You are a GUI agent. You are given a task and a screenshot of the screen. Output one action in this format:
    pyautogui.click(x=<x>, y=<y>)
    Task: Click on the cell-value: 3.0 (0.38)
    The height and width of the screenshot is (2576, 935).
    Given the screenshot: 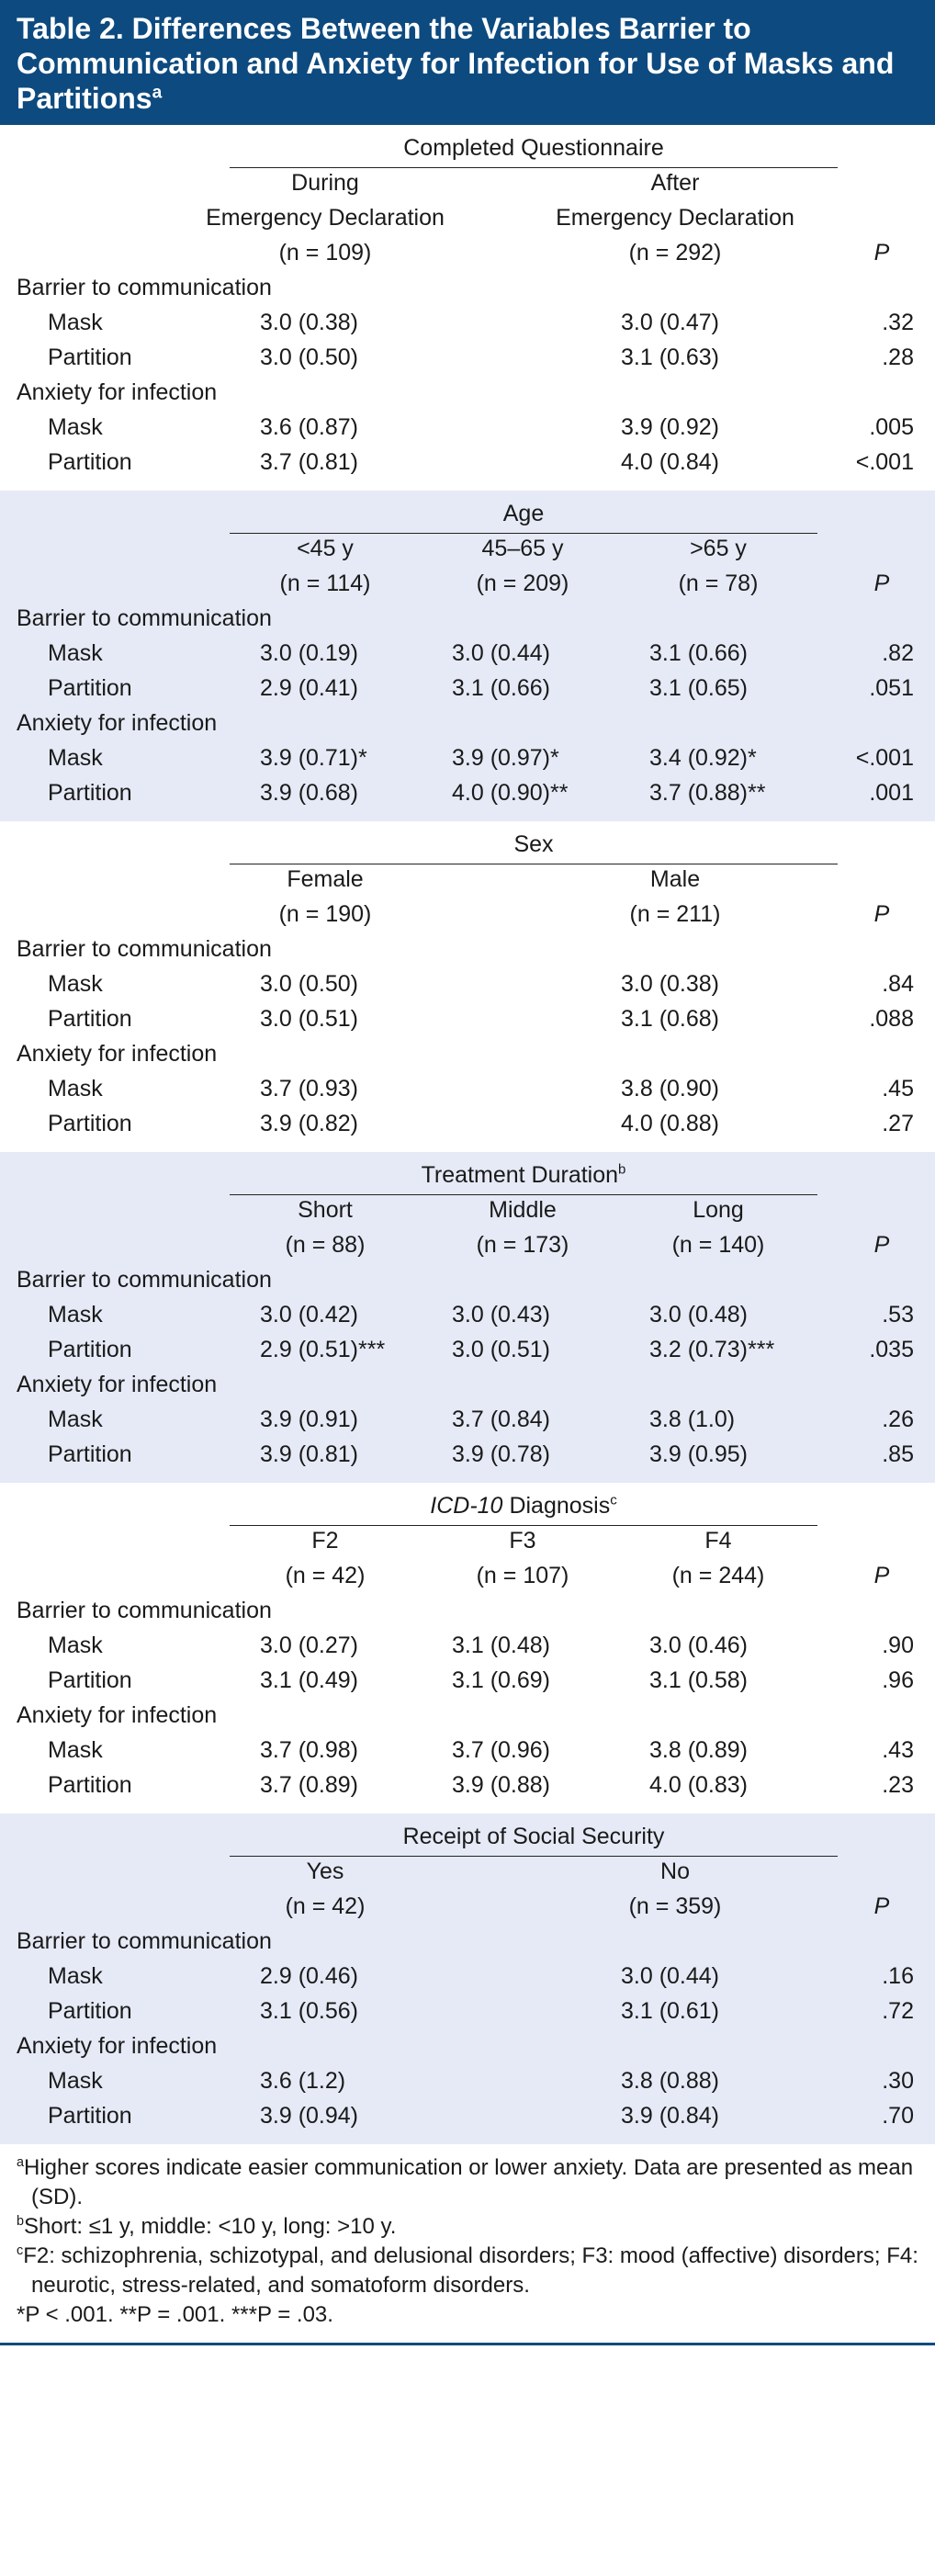 What is the action you would take?
    pyautogui.click(x=309, y=322)
    